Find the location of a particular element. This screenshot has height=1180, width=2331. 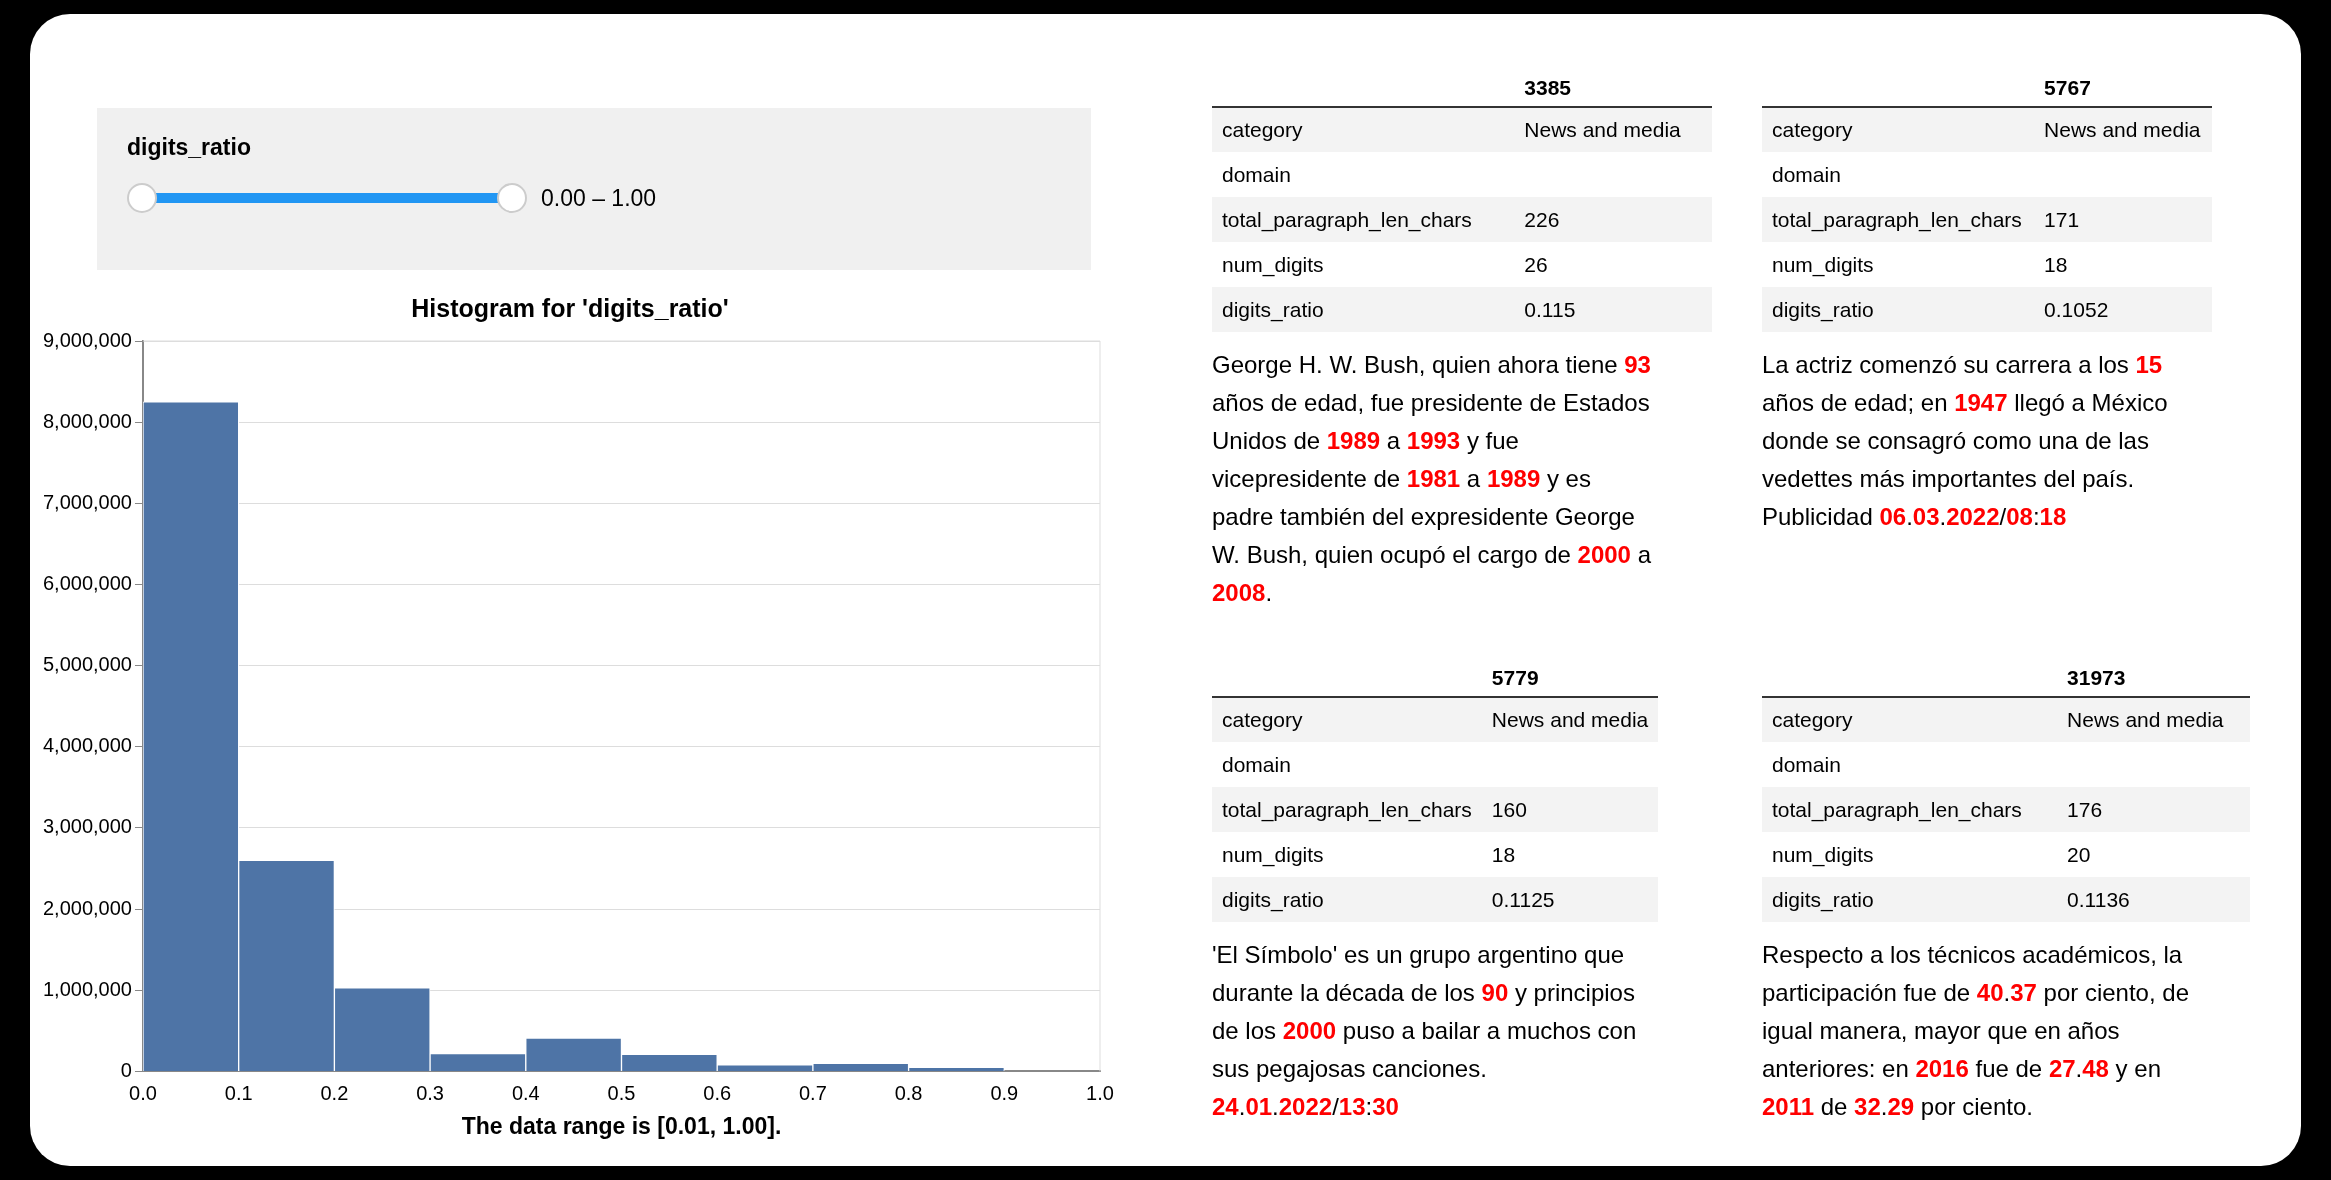

x-tick-label: 0.2 is located at coordinates (334, 1092).